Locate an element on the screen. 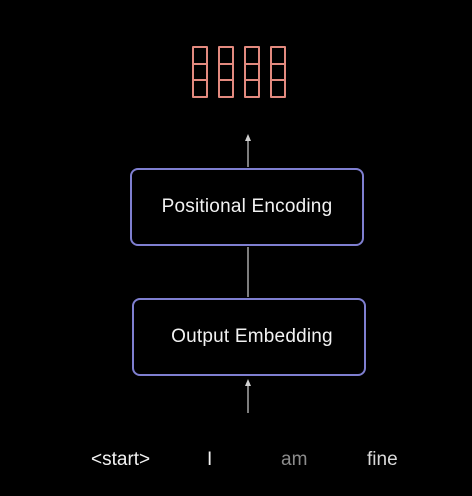 The width and height of the screenshot is (472, 496). output-embedding-label: Output Embedding is located at coordinates (252, 336).